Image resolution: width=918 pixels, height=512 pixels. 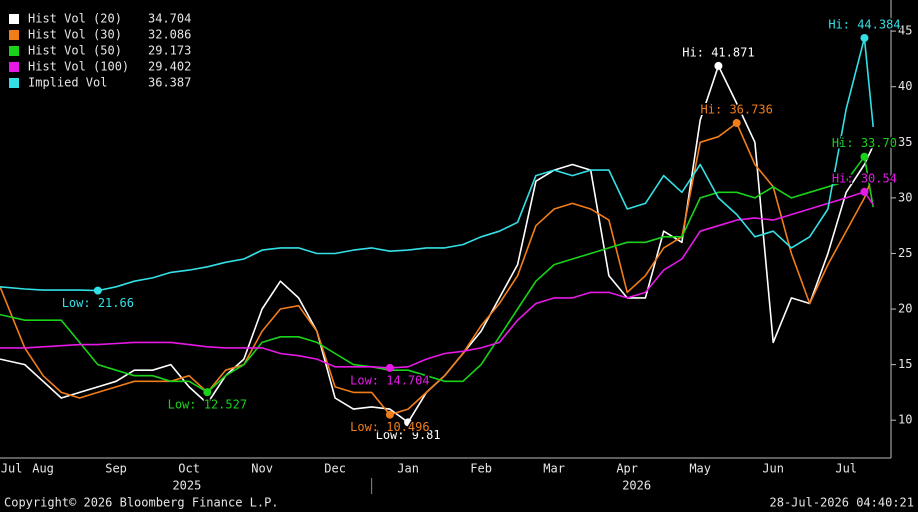 What do you see at coordinates (98, 303) in the screenshot?
I see `annotation-label: Low: 21.66` at bounding box center [98, 303].